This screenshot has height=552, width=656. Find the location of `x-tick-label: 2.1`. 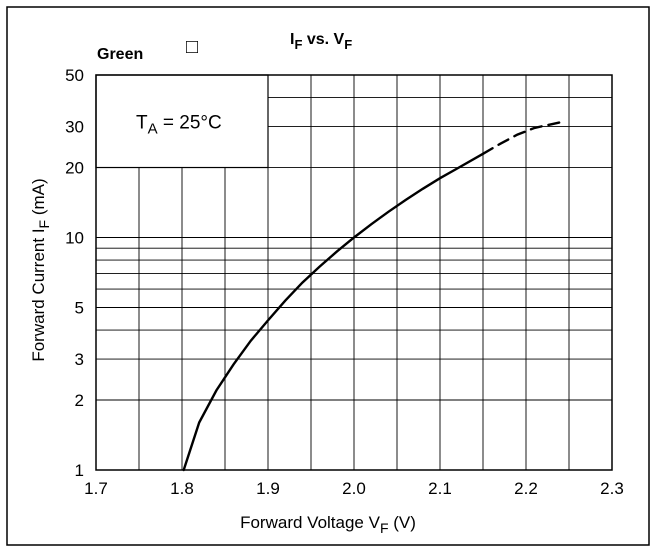

x-tick-label: 2.1 is located at coordinates (440, 488).